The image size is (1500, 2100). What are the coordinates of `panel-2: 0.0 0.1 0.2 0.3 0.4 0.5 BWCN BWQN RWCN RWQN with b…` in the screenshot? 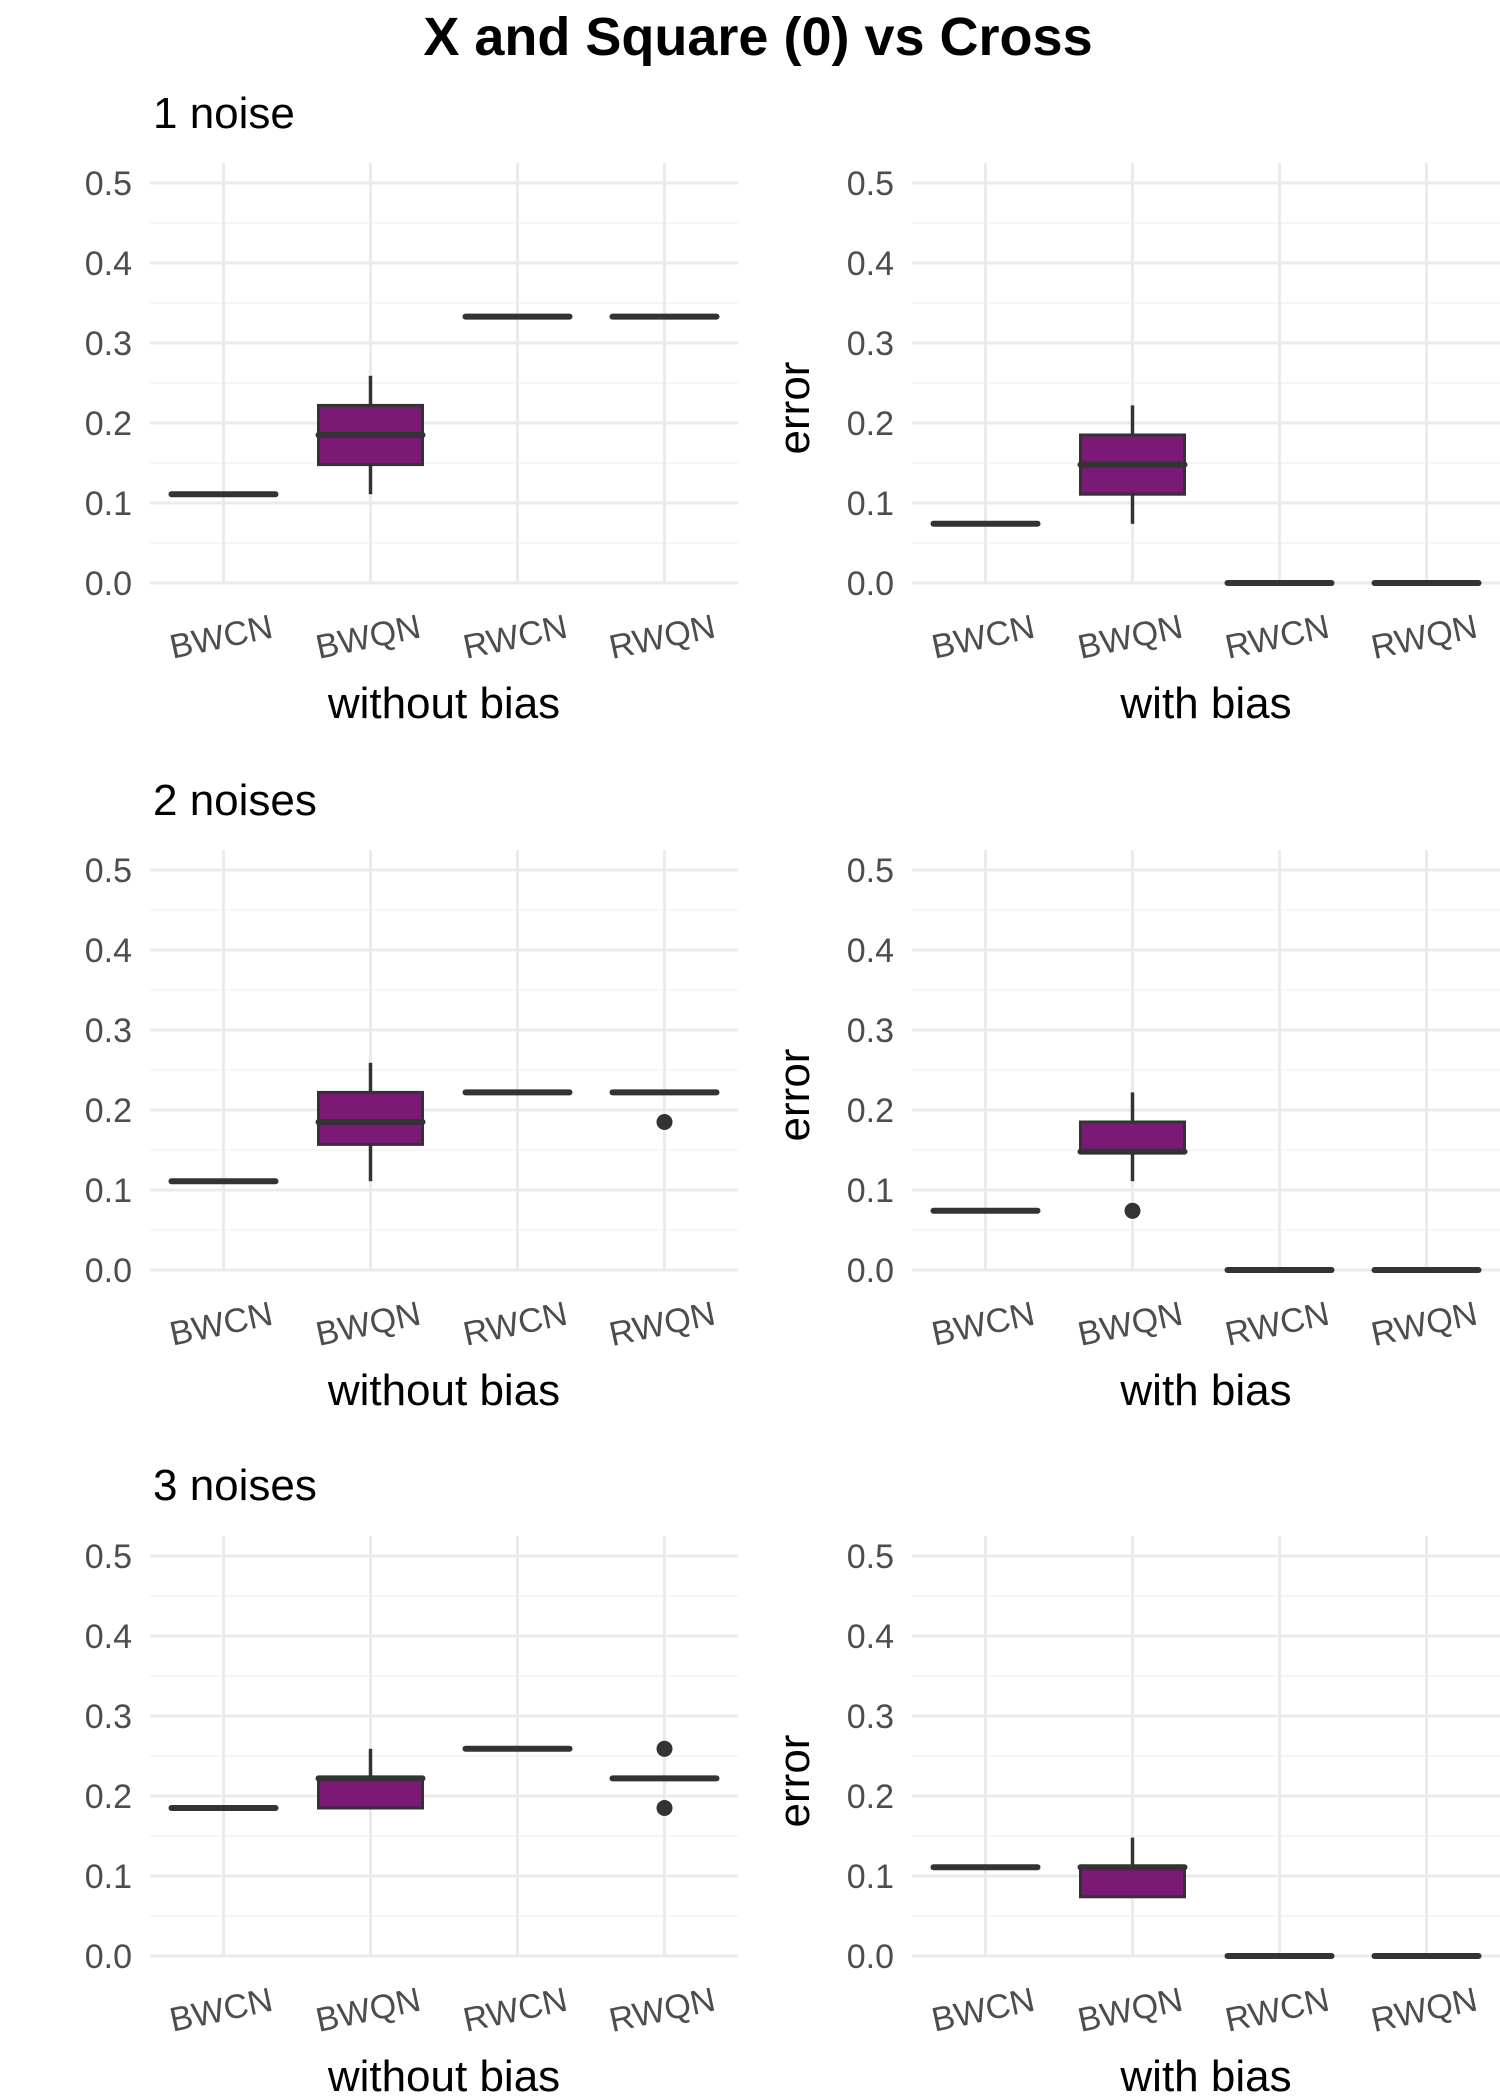 It's located at (1135, 445).